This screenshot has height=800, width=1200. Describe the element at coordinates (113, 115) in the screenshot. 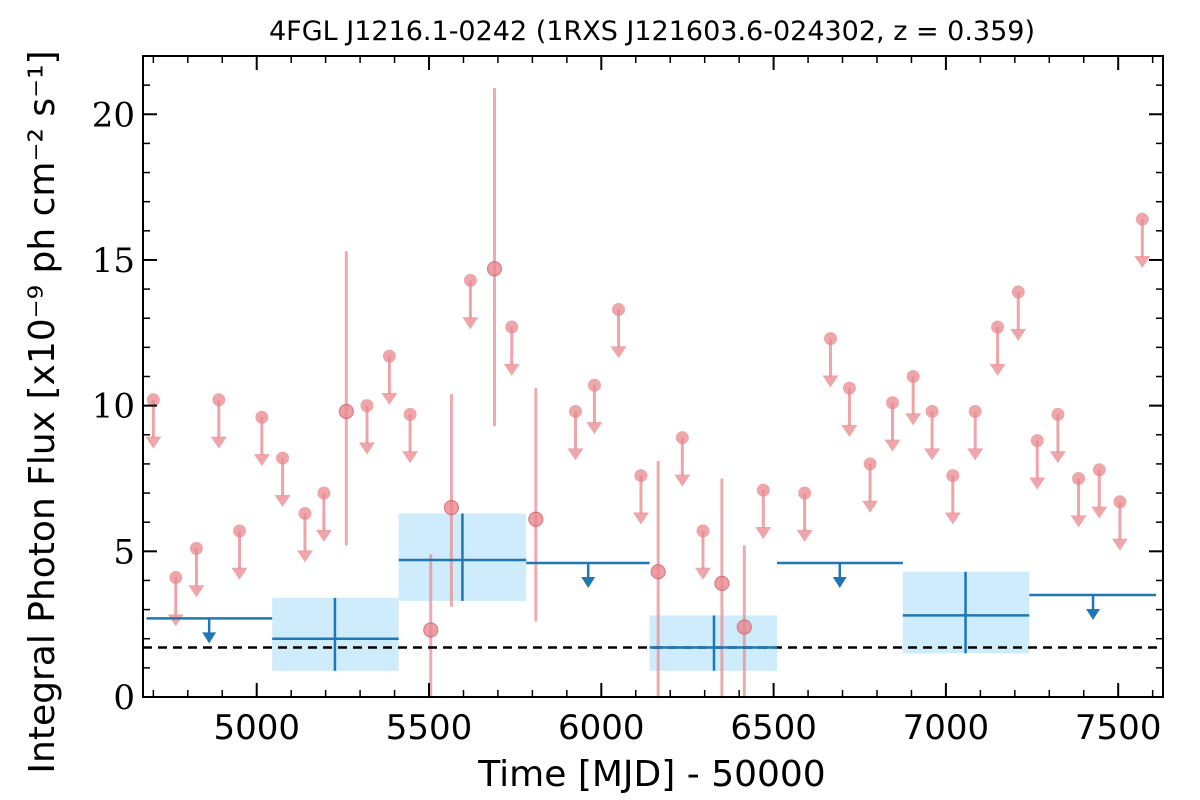

I see `y-tick-label: 20` at that location.